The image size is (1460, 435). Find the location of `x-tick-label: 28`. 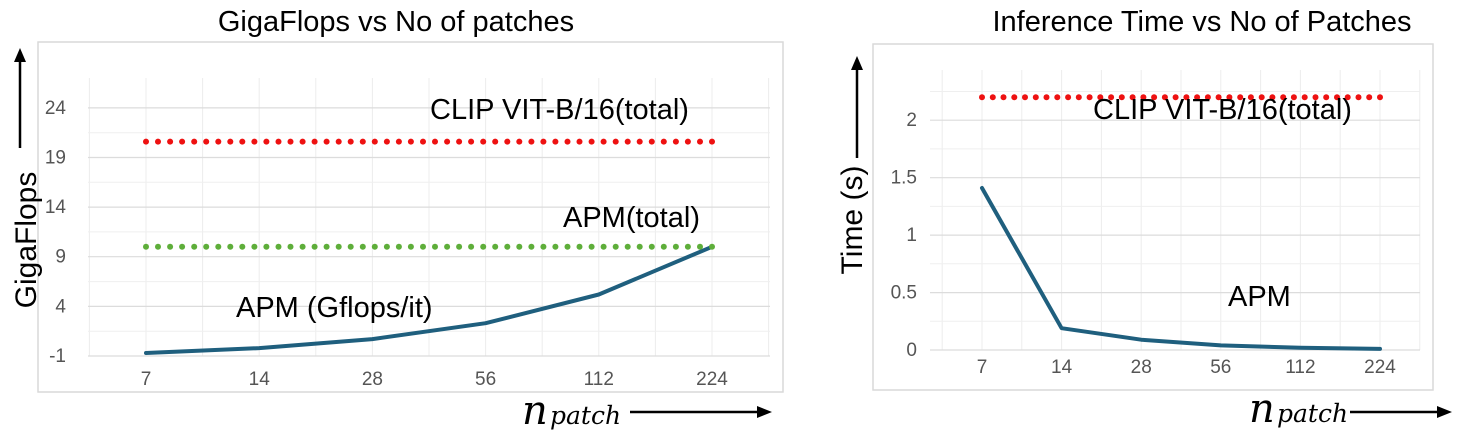

x-tick-label: 28 is located at coordinates (1141, 367).